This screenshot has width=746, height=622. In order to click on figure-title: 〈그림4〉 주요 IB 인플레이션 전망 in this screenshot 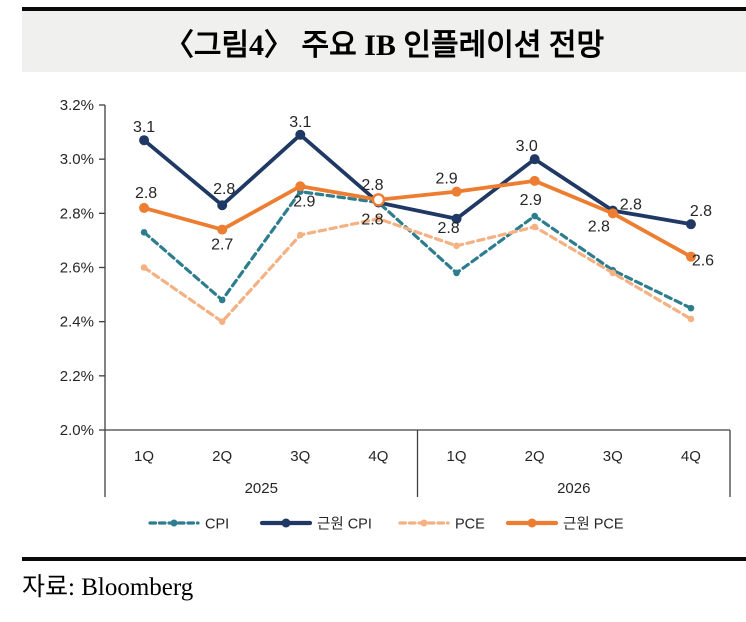, I will do `click(384, 45)`.